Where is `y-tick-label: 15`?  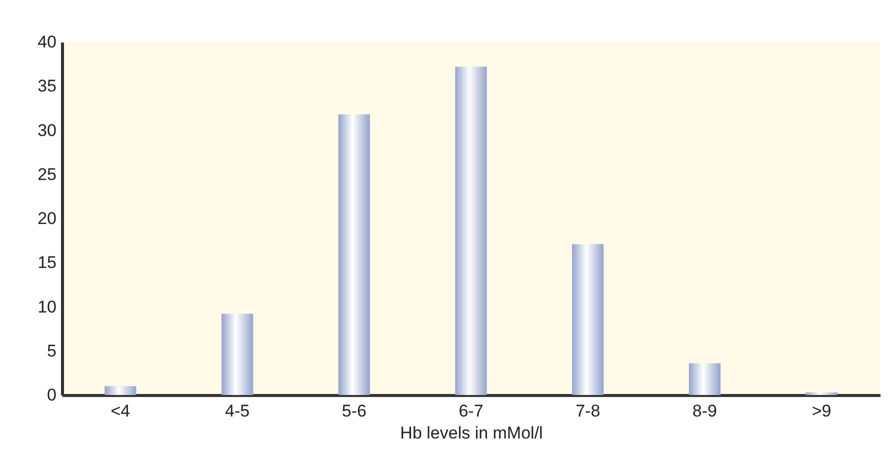 y-tick-label: 15 is located at coordinates (47, 262).